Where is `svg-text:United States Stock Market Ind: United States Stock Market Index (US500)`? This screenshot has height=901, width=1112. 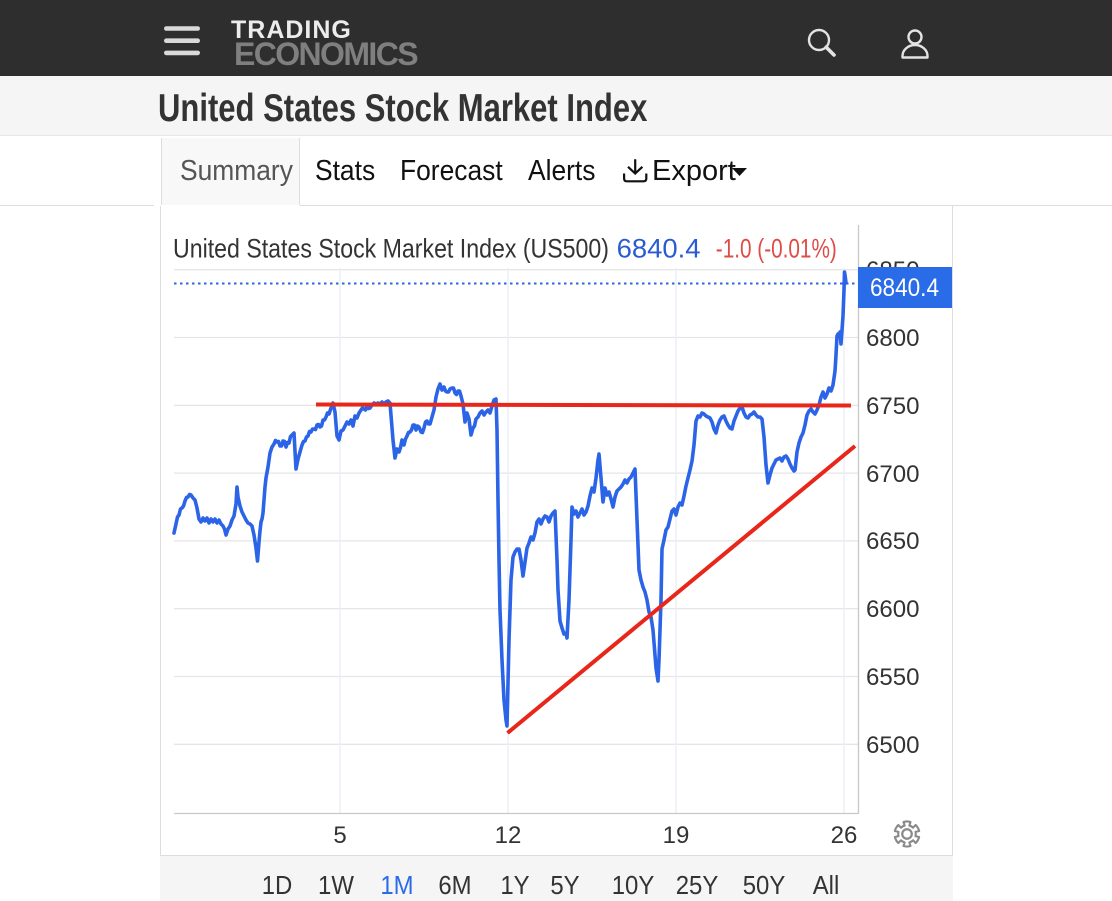
svg-text:United States Stock Market Ind: United States Stock Market Index (US500) is located at coordinates (391, 248).